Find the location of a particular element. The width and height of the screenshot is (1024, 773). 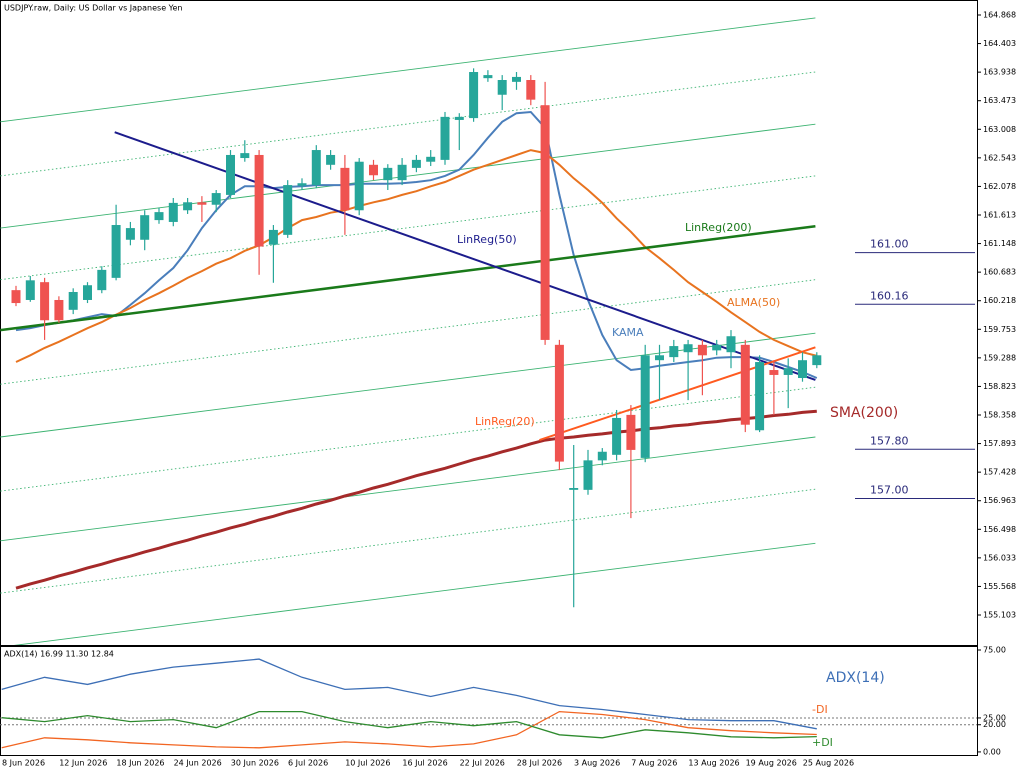

x-tick-label: 19 Aug 2026 is located at coordinates (771, 763).